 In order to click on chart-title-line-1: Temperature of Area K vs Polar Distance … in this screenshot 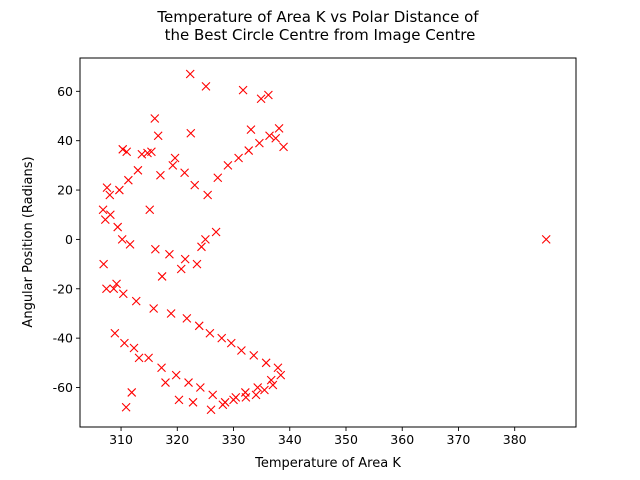, I will do `click(317, 17)`.